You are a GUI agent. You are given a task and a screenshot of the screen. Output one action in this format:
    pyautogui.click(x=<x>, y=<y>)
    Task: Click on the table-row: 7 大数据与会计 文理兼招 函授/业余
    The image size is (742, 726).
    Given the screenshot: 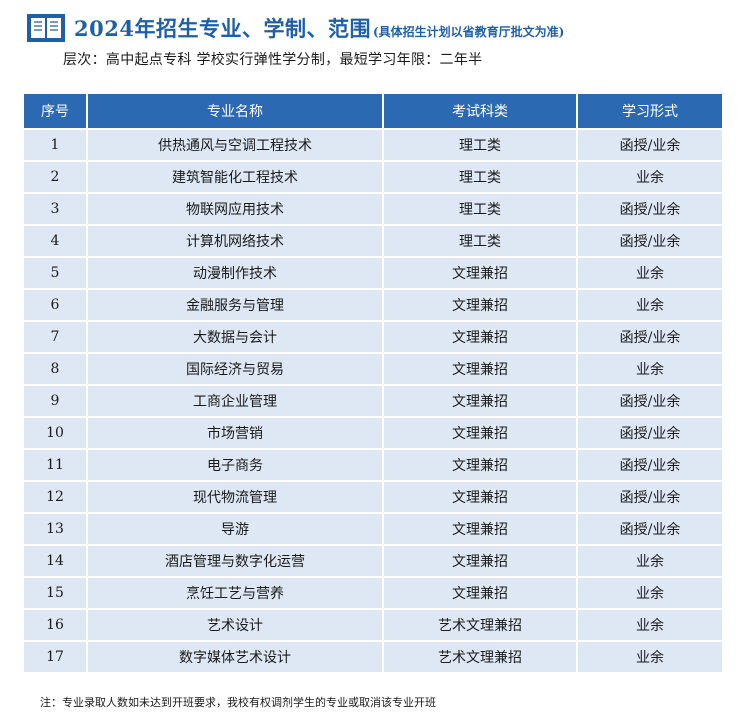 What is the action you would take?
    pyautogui.click(x=373, y=337)
    